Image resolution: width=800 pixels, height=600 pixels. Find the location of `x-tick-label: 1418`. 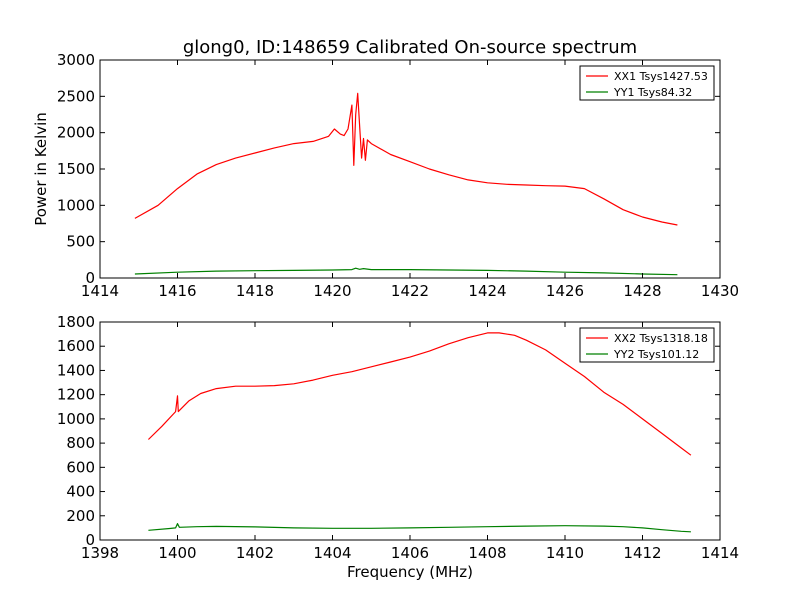

x-tick-label: 1418 is located at coordinates (255, 291).